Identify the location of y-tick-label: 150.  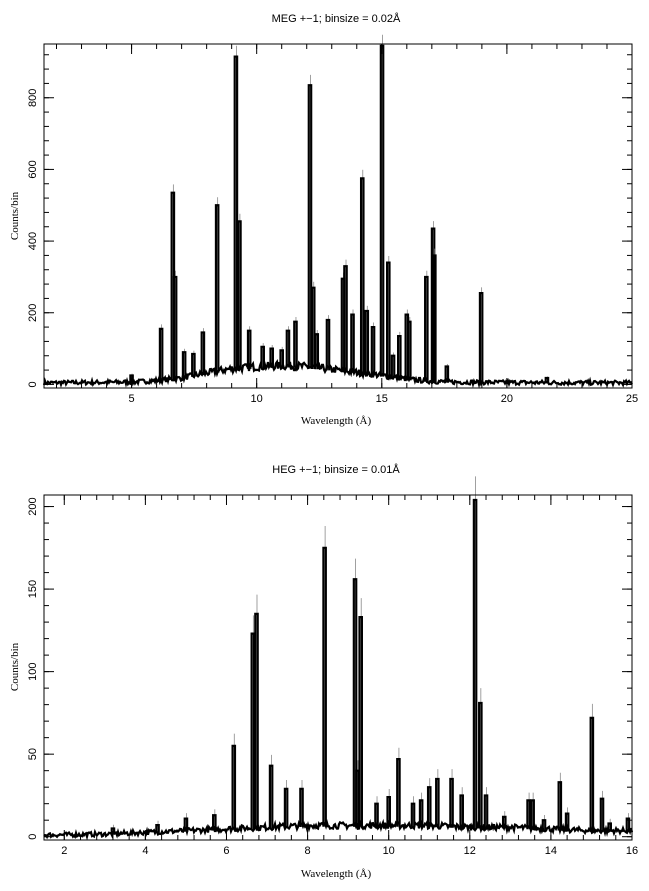
(33, 589).